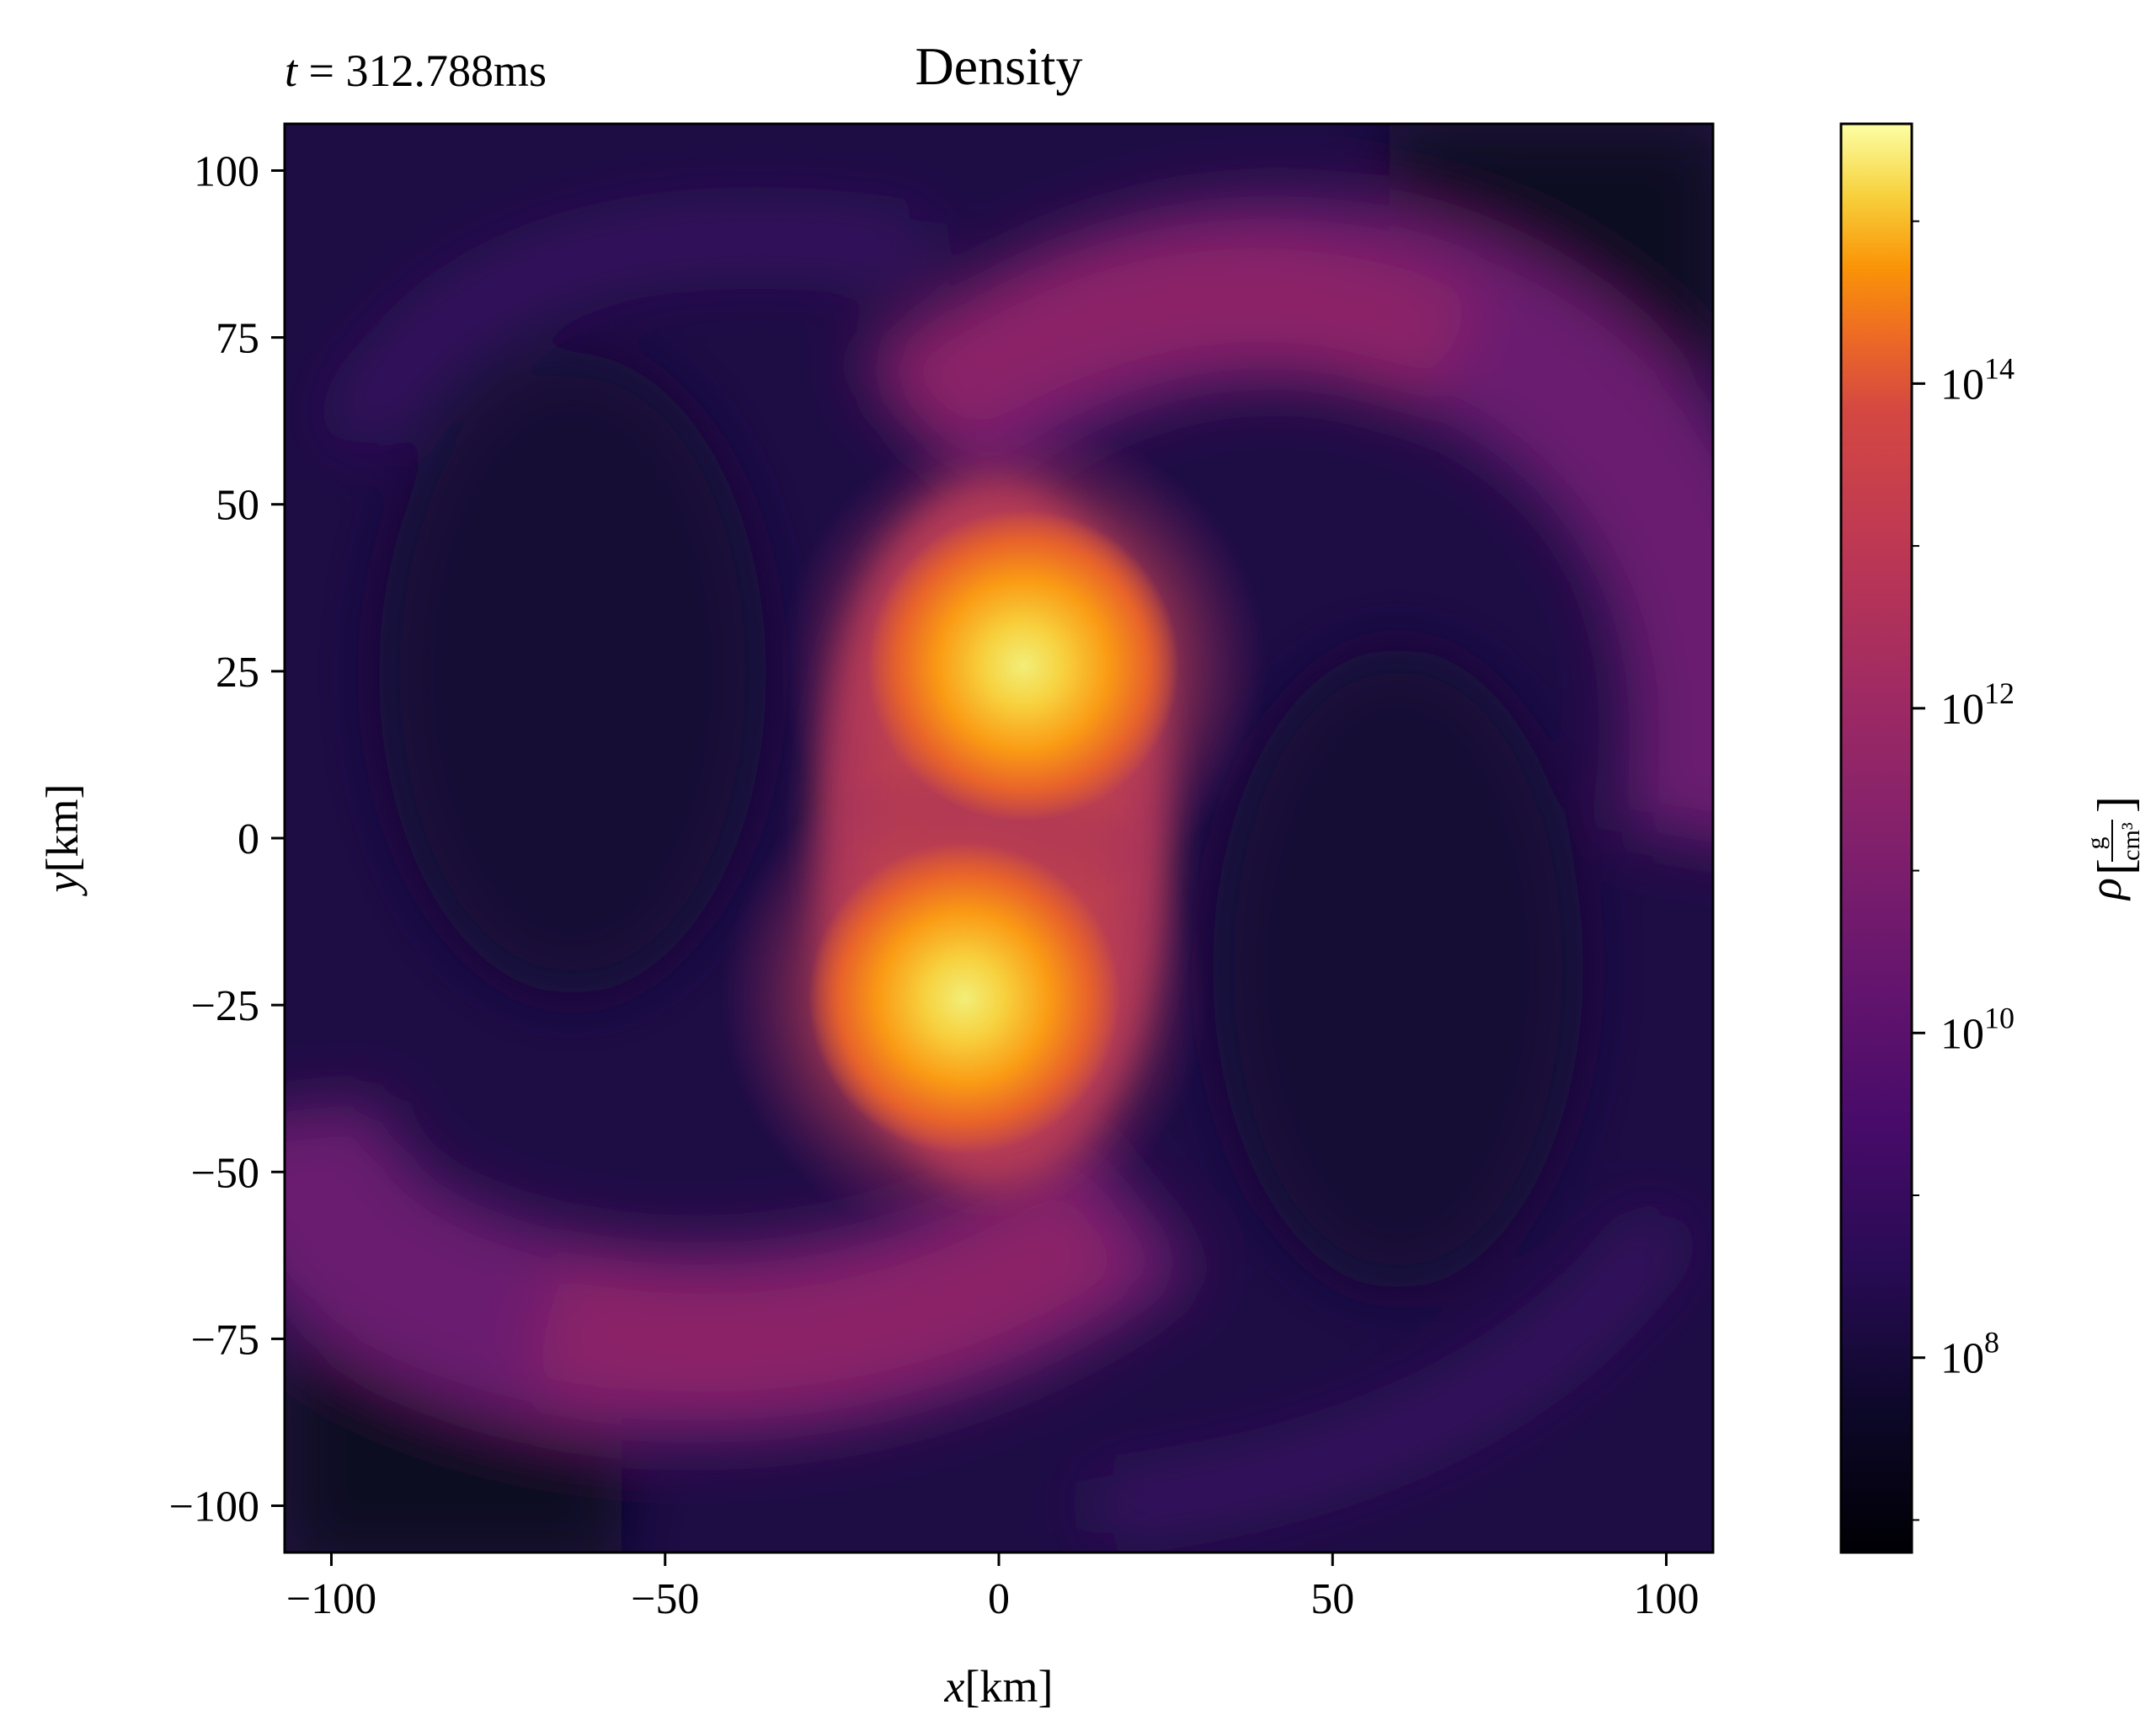  What do you see at coordinates (416, 70) in the screenshot?
I see `time-label: t = 312.788ms` at bounding box center [416, 70].